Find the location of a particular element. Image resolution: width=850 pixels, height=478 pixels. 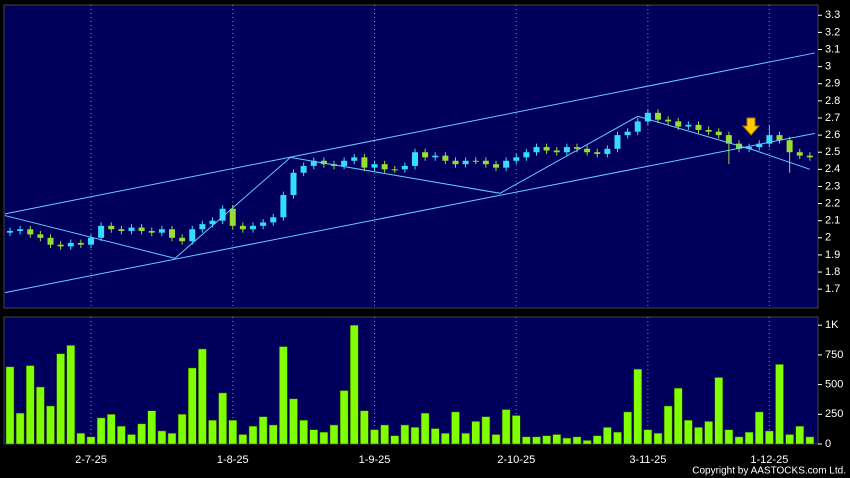

arrow-marker is located at coordinates (751, 126).